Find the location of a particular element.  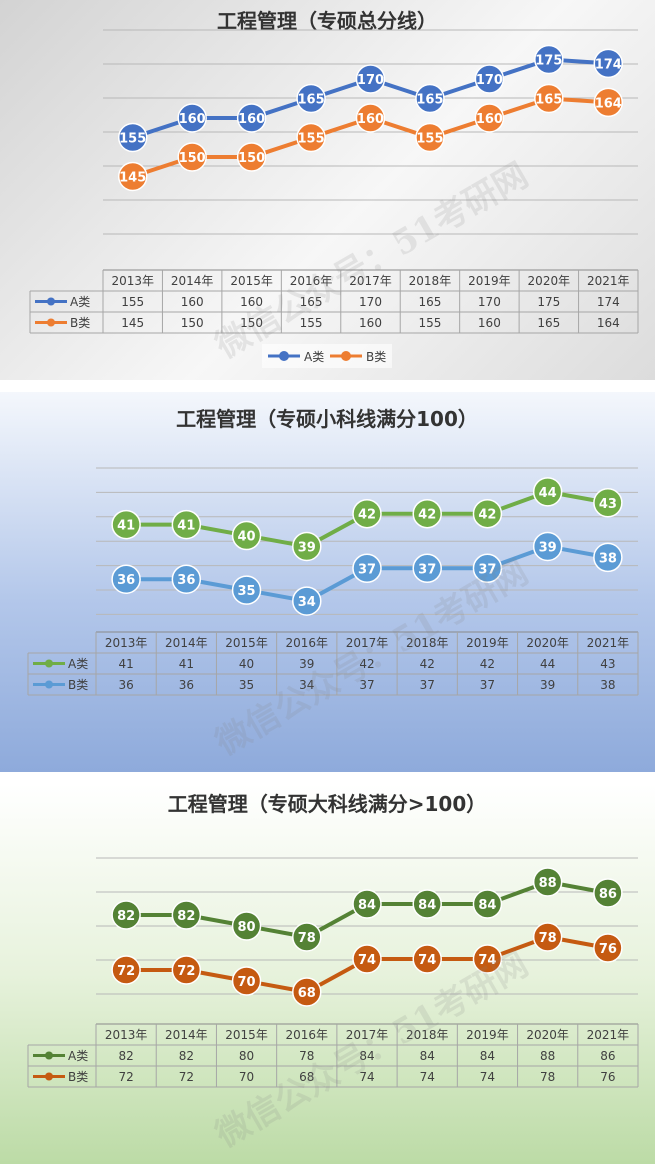

data-label: 150 is located at coordinates (192, 158).